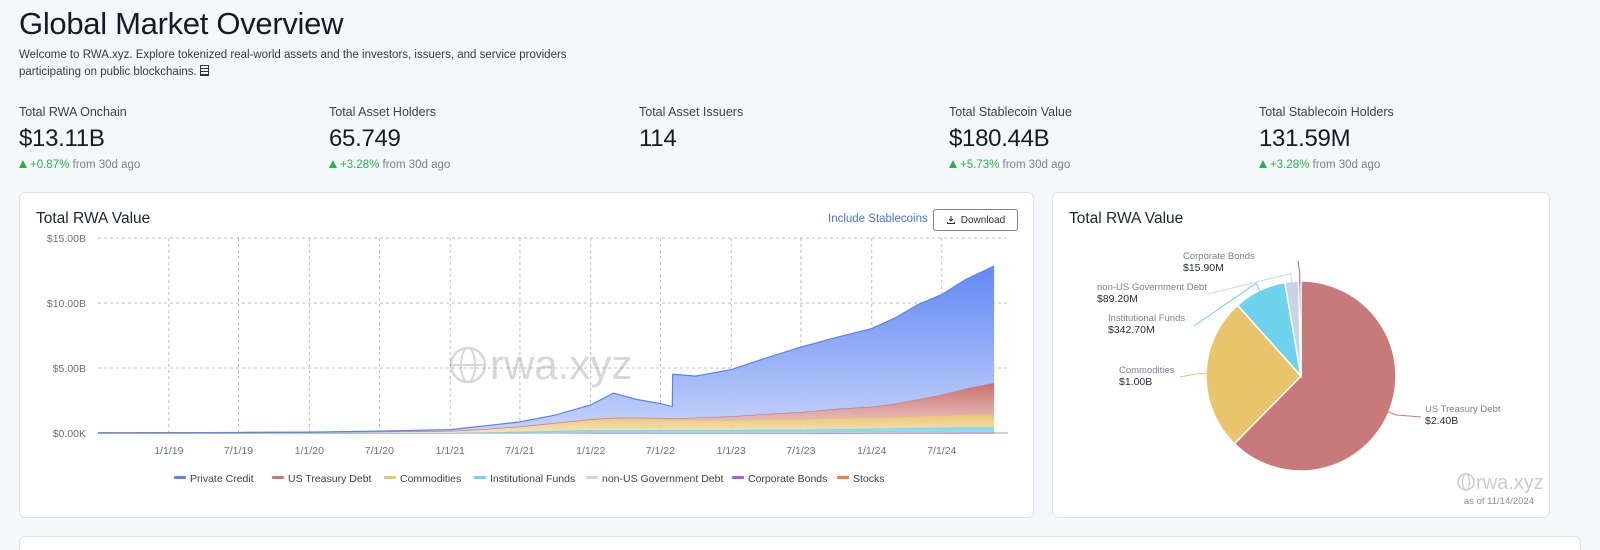  Describe the element at coordinates (800, 543) in the screenshot. I see `next-card` at that location.